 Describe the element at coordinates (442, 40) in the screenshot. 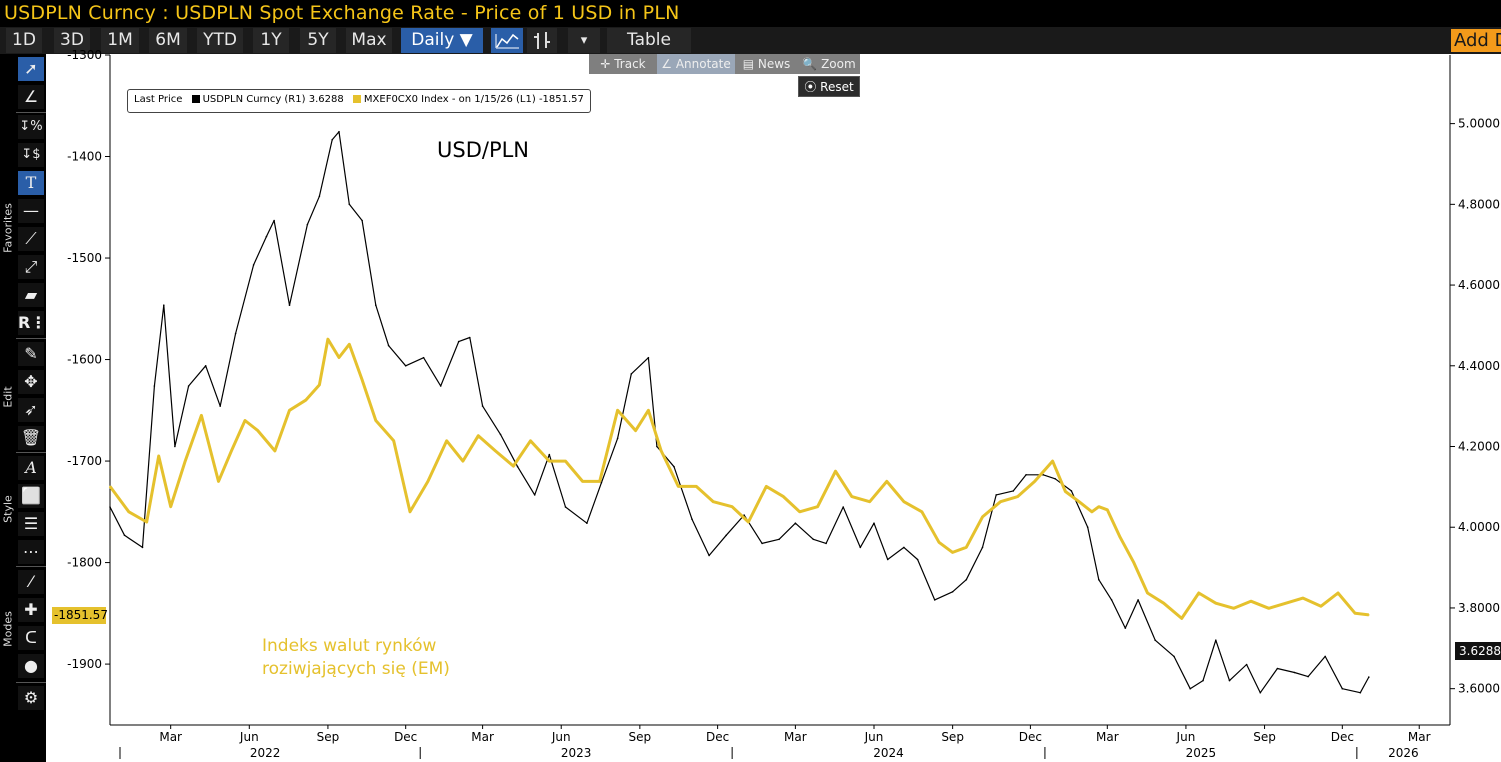

I see `frequency-dropdown: Daily ▼` at that location.